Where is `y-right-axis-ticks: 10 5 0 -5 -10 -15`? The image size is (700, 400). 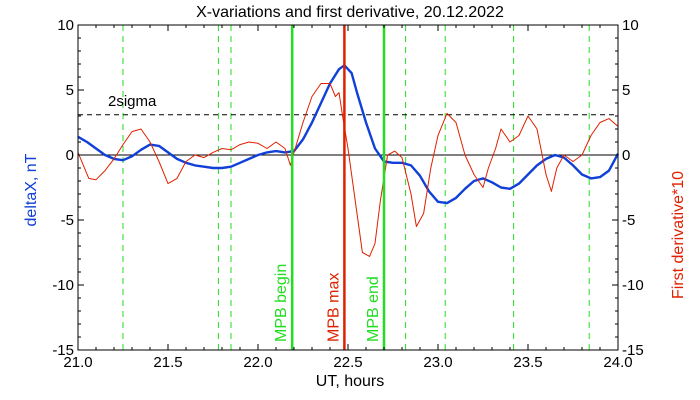 y-right-axis-ticks: 10 5 0 -5 -10 -15 is located at coordinates (628, 188).